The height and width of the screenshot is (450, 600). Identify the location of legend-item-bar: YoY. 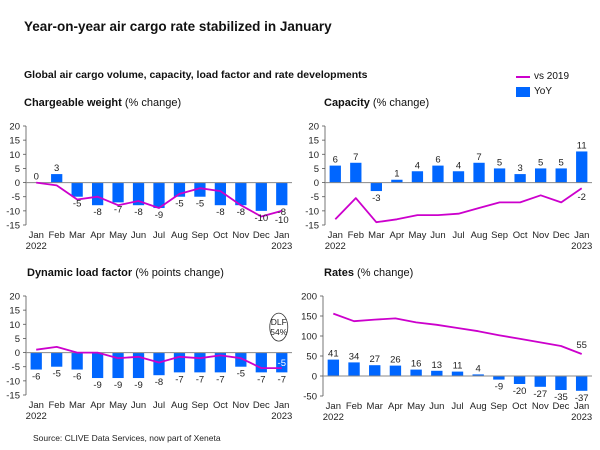
(542, 91).